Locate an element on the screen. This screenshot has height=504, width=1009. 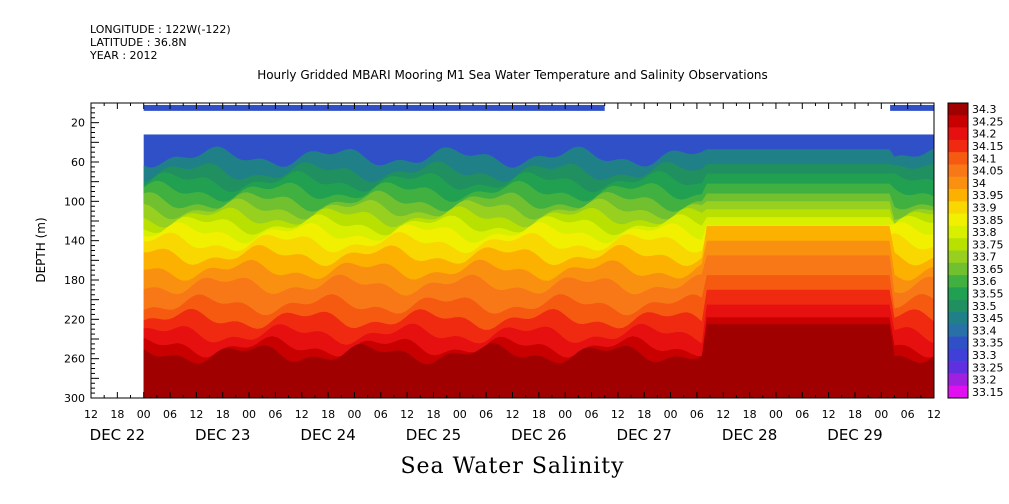
x-axis-label: Sea Water Salinity is located at coordinates (512, 466).